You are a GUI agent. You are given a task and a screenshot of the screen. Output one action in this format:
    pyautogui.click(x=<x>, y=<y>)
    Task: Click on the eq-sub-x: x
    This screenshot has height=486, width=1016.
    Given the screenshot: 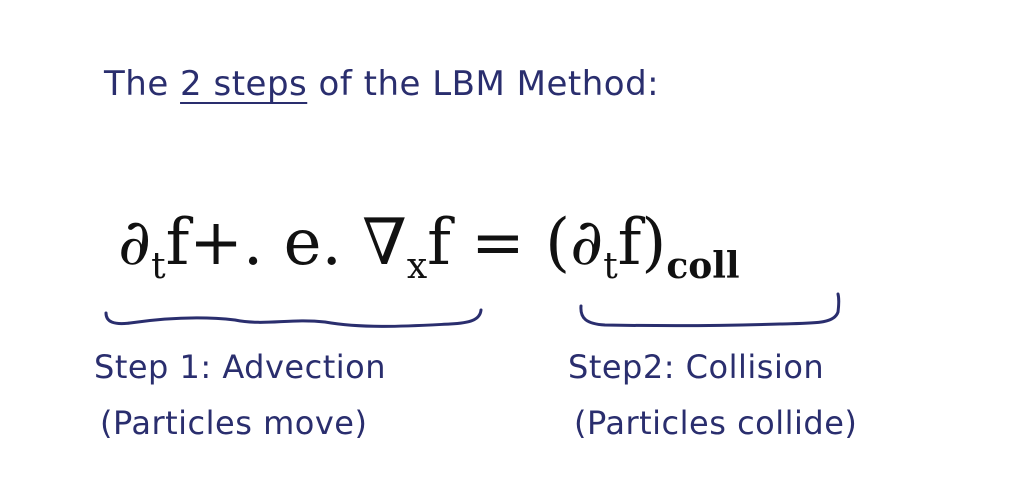 What is the action you would take?
    pyautogui.click(x=417, y=266)
    